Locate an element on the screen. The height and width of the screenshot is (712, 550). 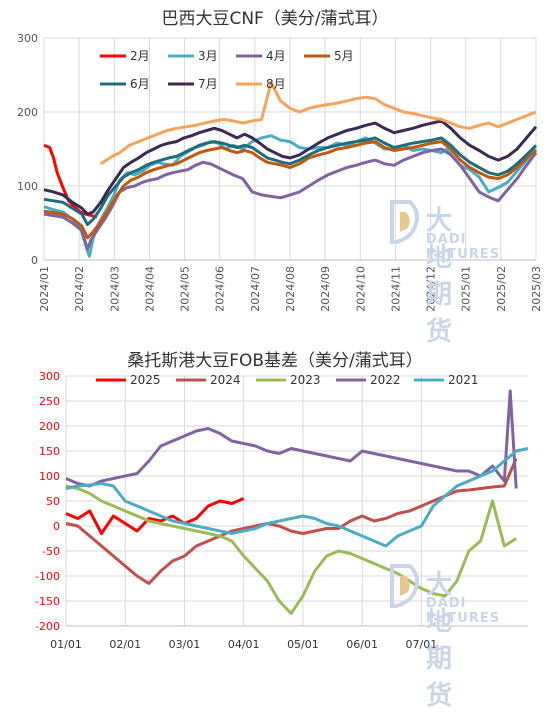
x-tick-label: 03/01 is located at coordinates (185, 644).